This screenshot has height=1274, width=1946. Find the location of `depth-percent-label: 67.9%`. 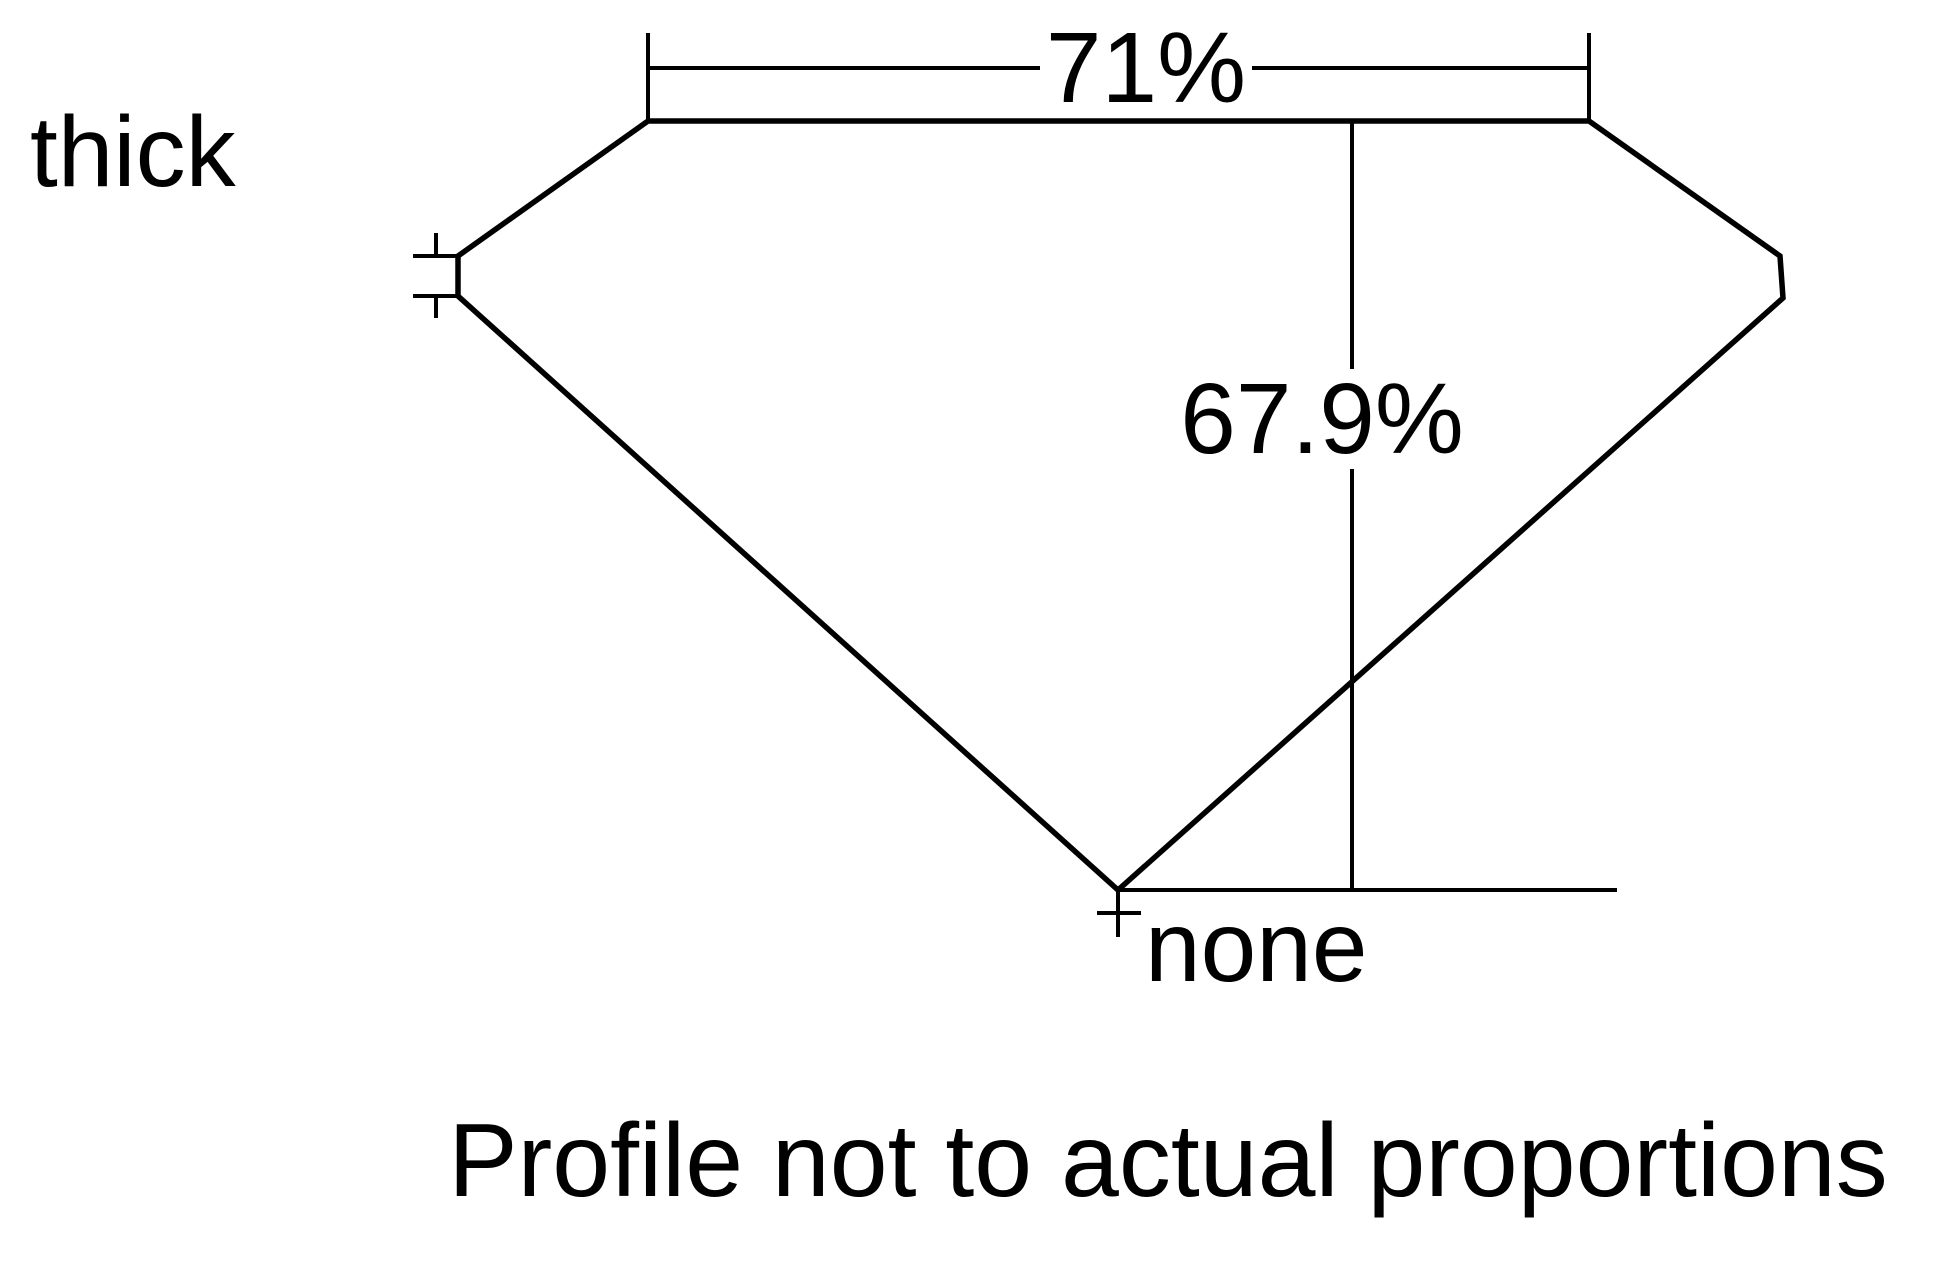

depth-percent-label: 67.9% is located at coordinates (1322, 419).